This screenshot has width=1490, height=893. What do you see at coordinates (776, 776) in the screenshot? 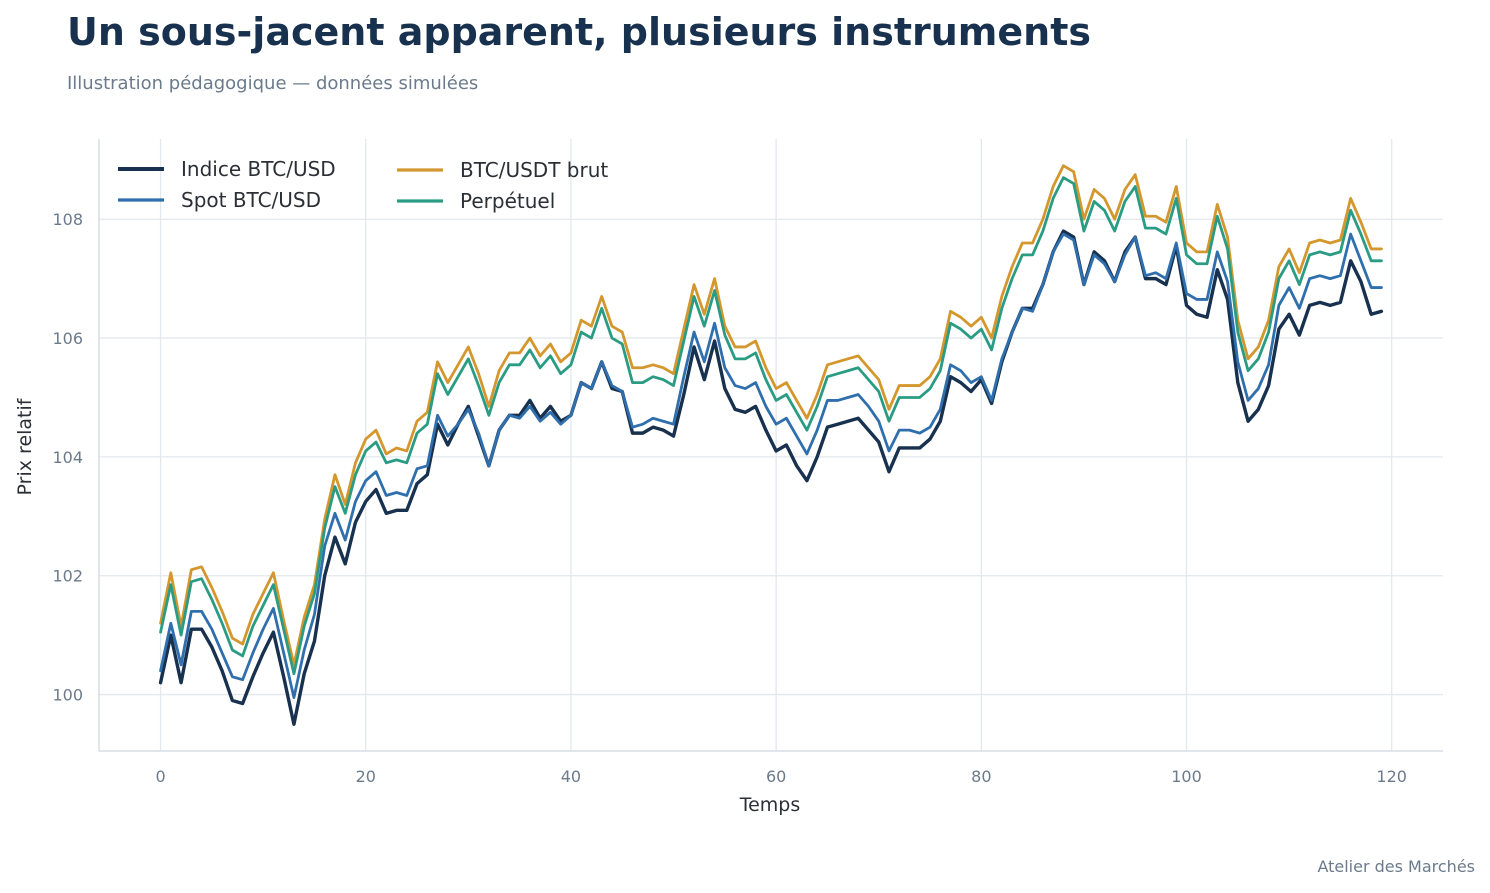
I see `x-tick-label: 60` at bounding box center [776, 776].